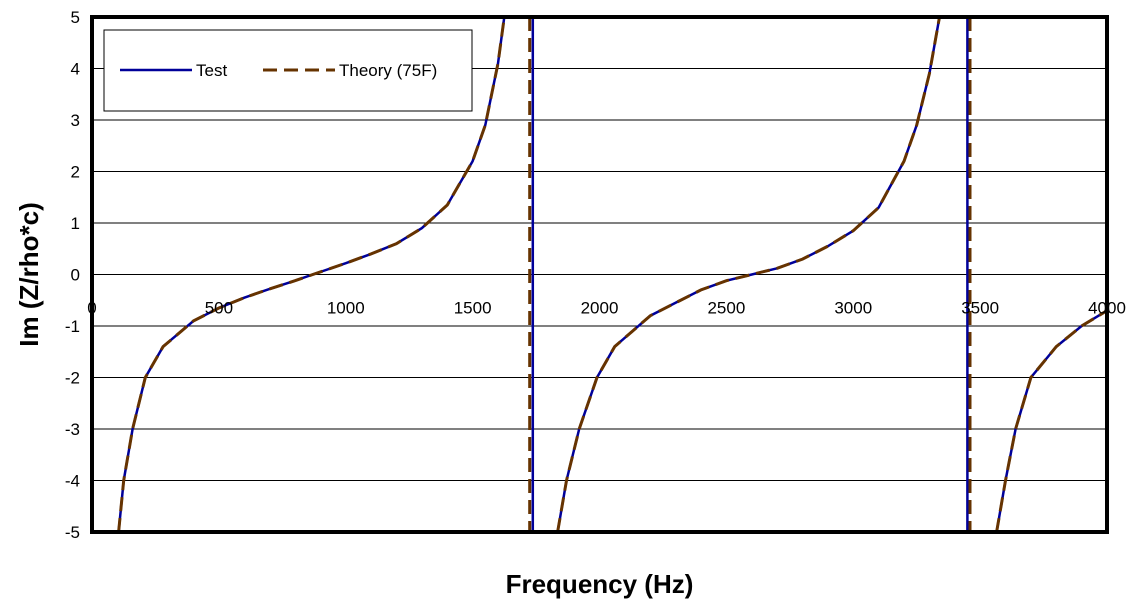  Describe the element at coordinates (75, 69) in the screenshot. I see `y-tick-label: 4` at that location.